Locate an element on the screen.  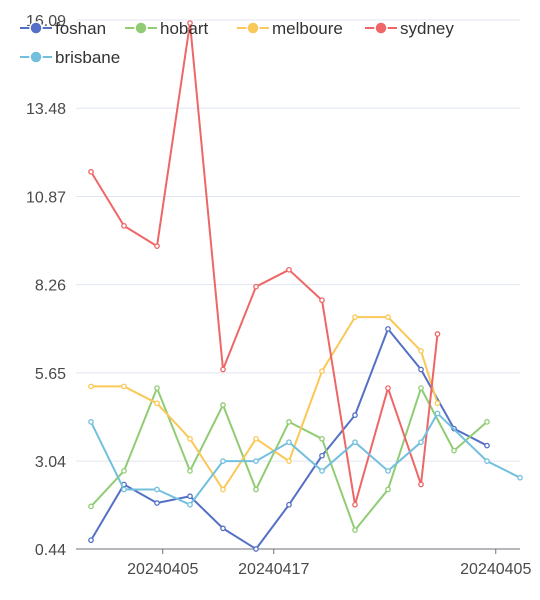
legend-item-foshan: foshan is located at coordinates (63, 28).